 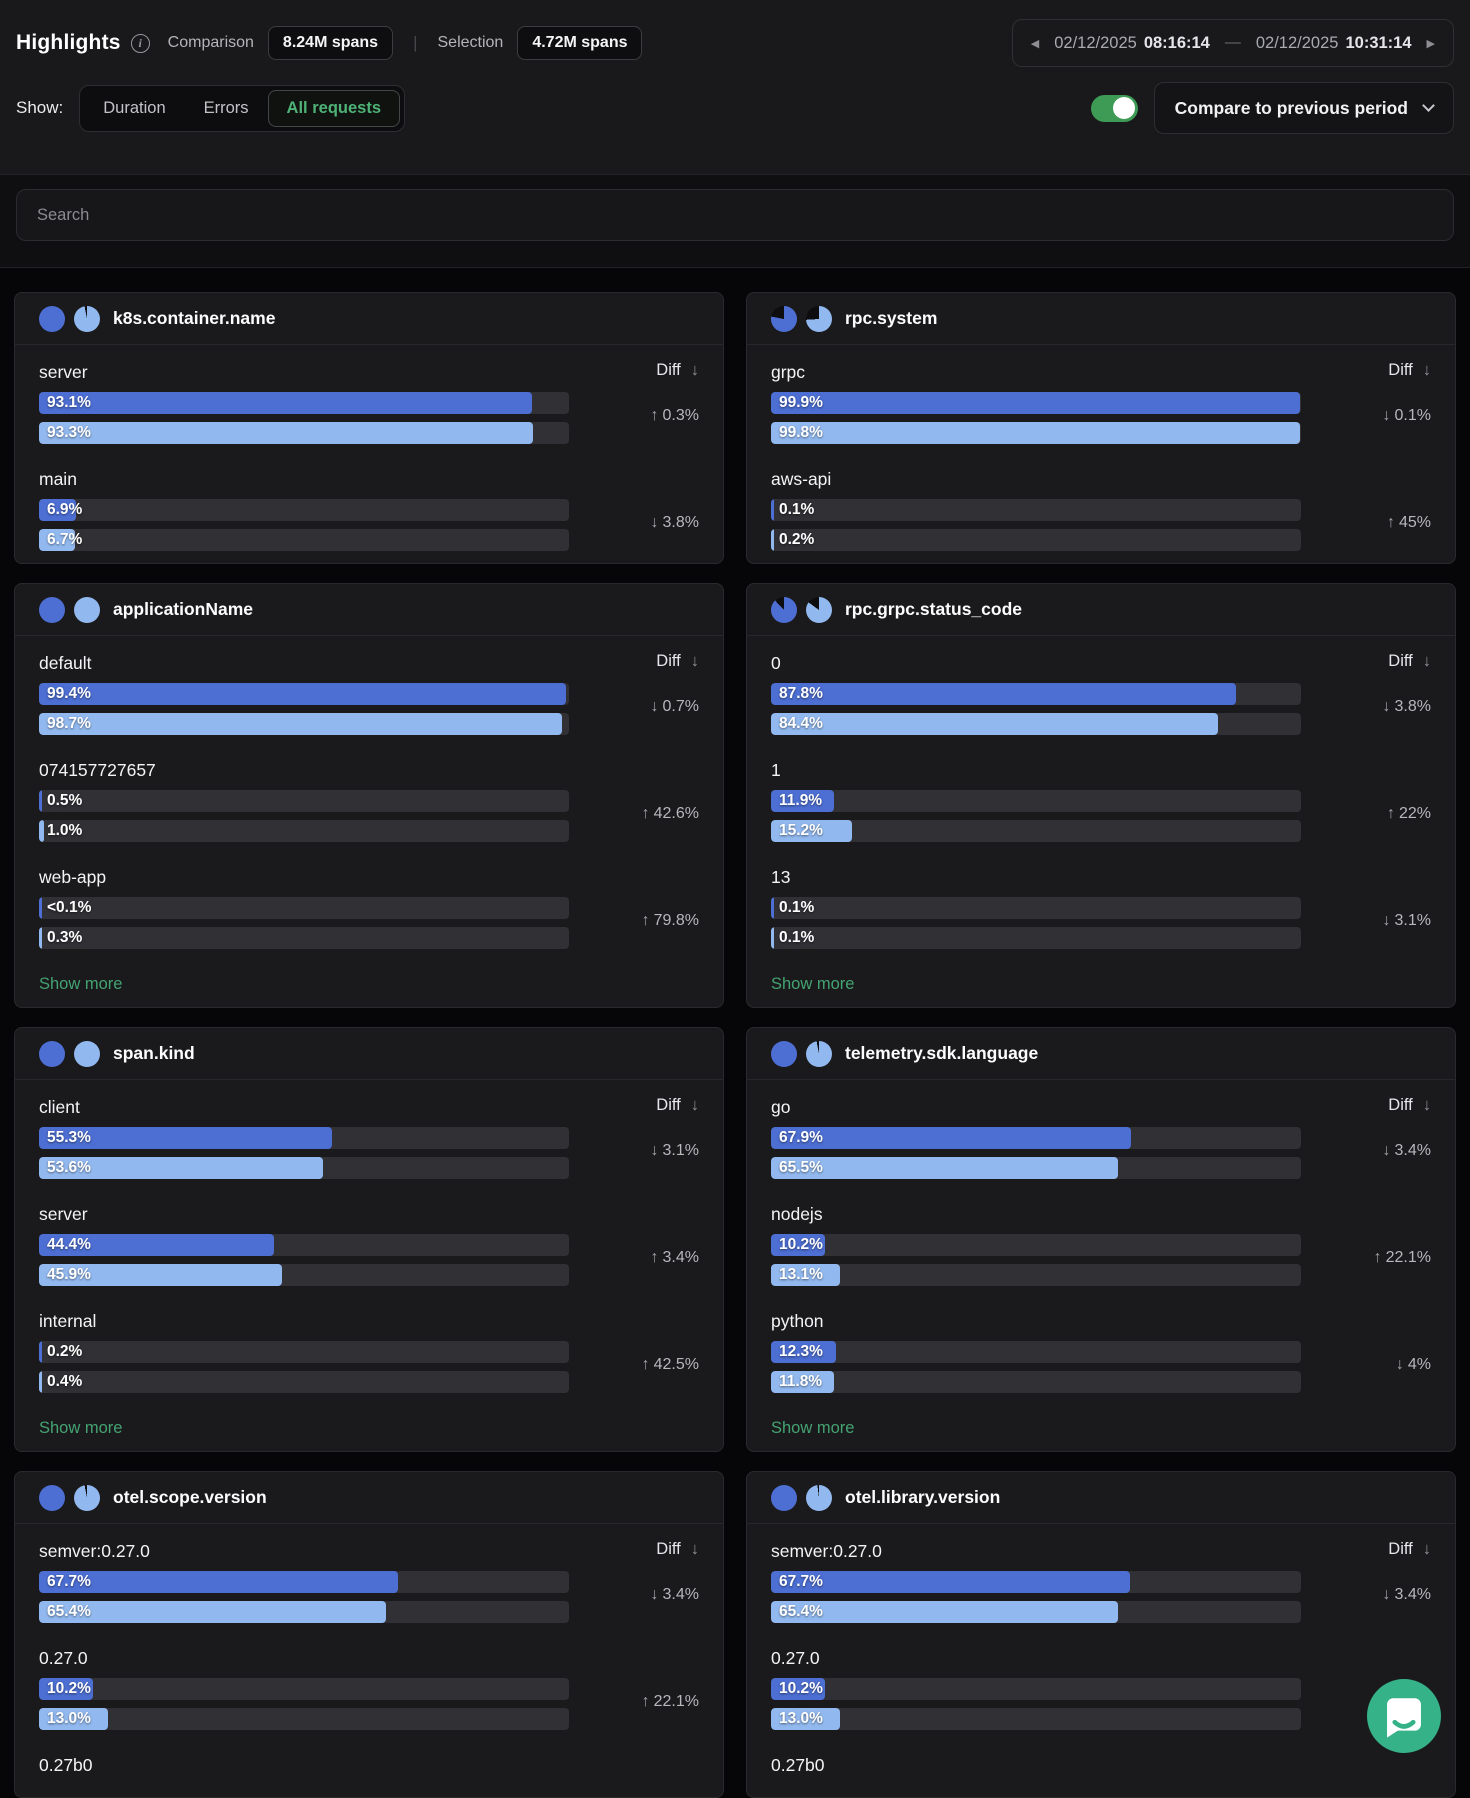 I want to click on value-label: semver:0.27.0, so click(x=94, y=1551).